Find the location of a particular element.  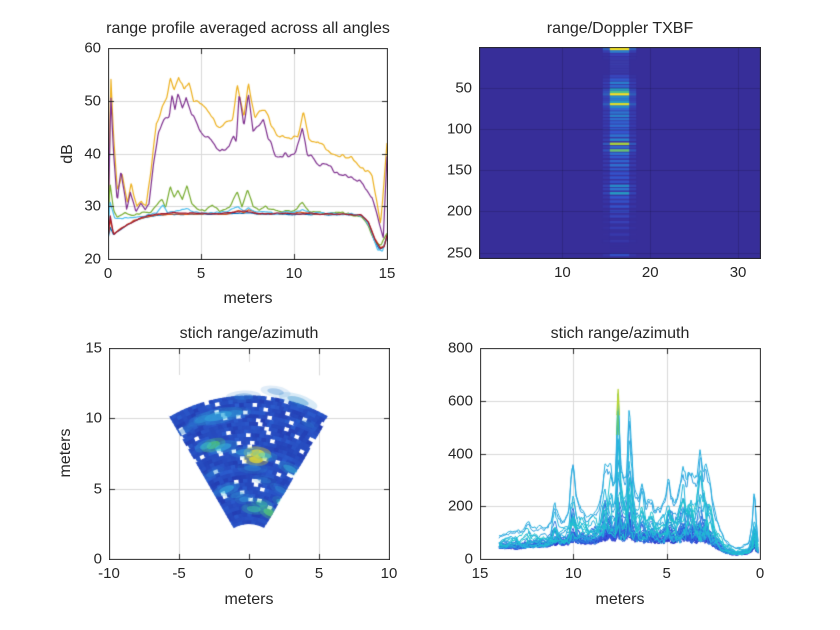

y-tick-label: 250 is located at coordinates (459, 253).